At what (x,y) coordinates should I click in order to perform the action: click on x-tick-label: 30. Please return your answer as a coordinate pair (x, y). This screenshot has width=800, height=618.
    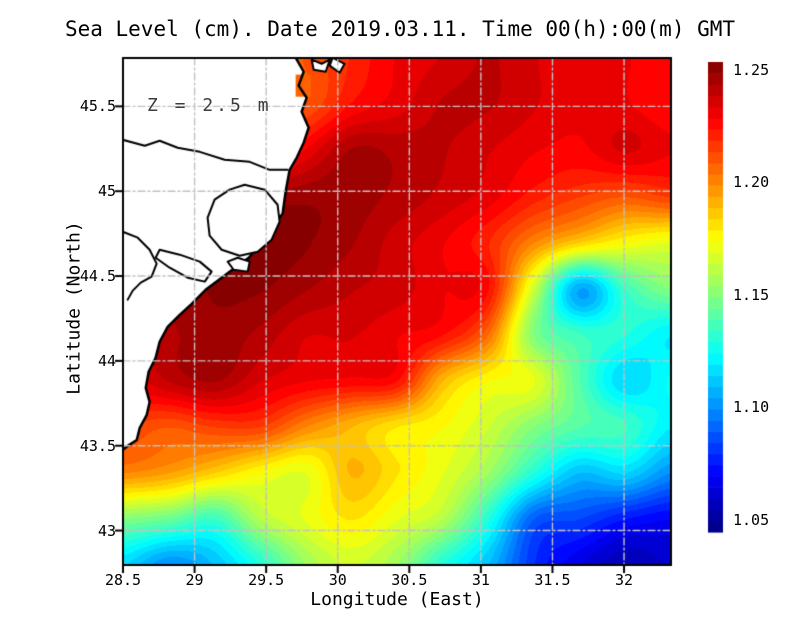
    Looking at the image, I should click on (337, 580).